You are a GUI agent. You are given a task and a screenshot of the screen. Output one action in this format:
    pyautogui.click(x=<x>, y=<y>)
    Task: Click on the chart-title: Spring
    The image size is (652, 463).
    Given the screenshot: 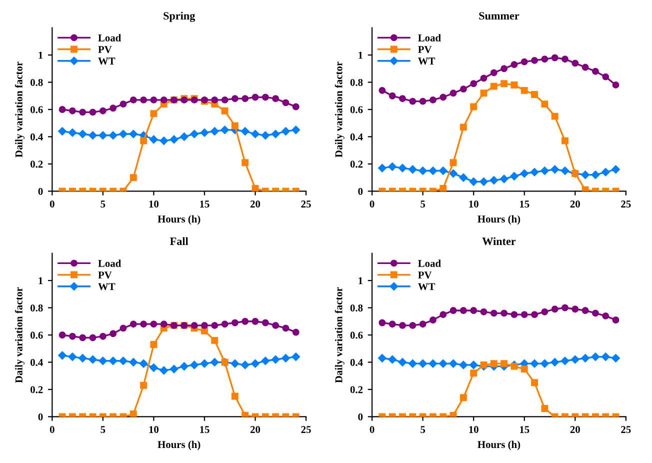 What is the action you would take?
    pyautogui.click(x=180, y=17)
    